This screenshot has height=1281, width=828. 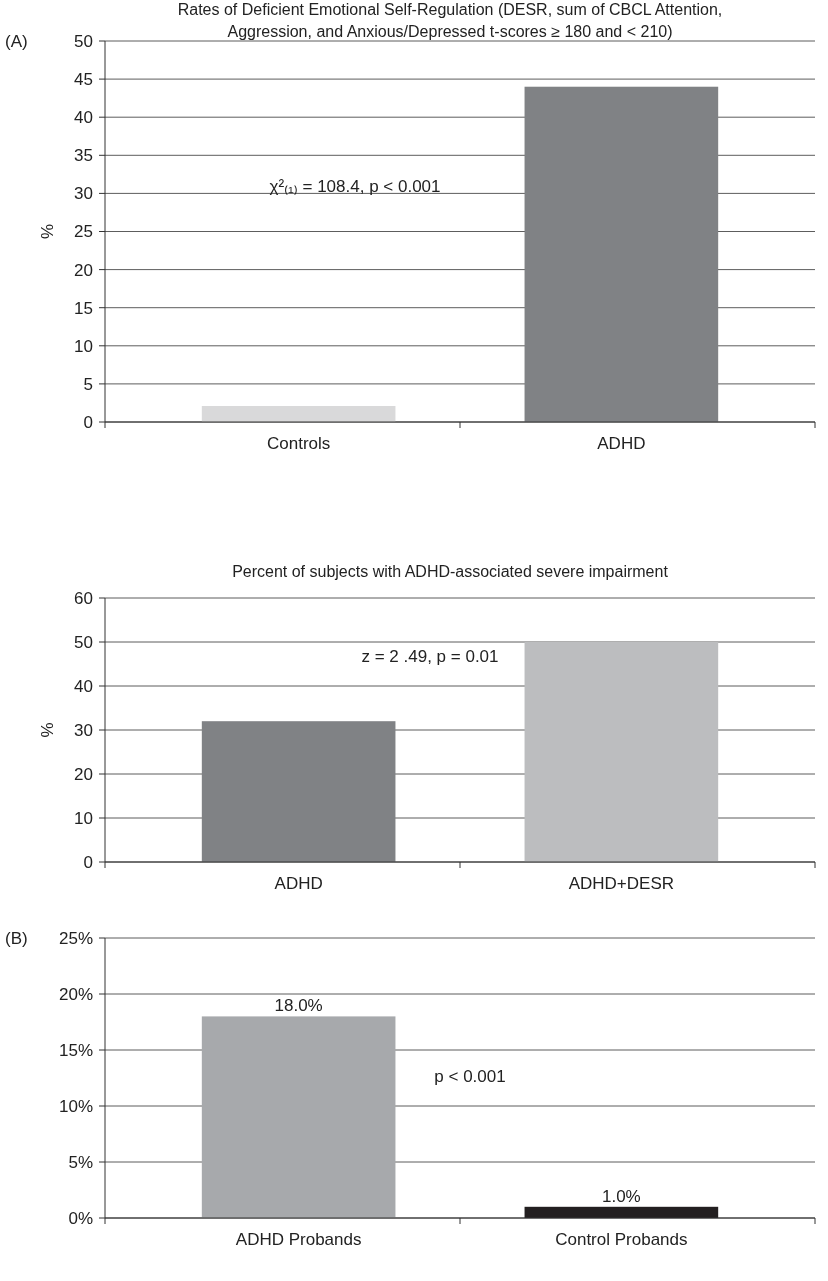 I want to click on y-tick-label: 15%, so click(x=75, y=1050).